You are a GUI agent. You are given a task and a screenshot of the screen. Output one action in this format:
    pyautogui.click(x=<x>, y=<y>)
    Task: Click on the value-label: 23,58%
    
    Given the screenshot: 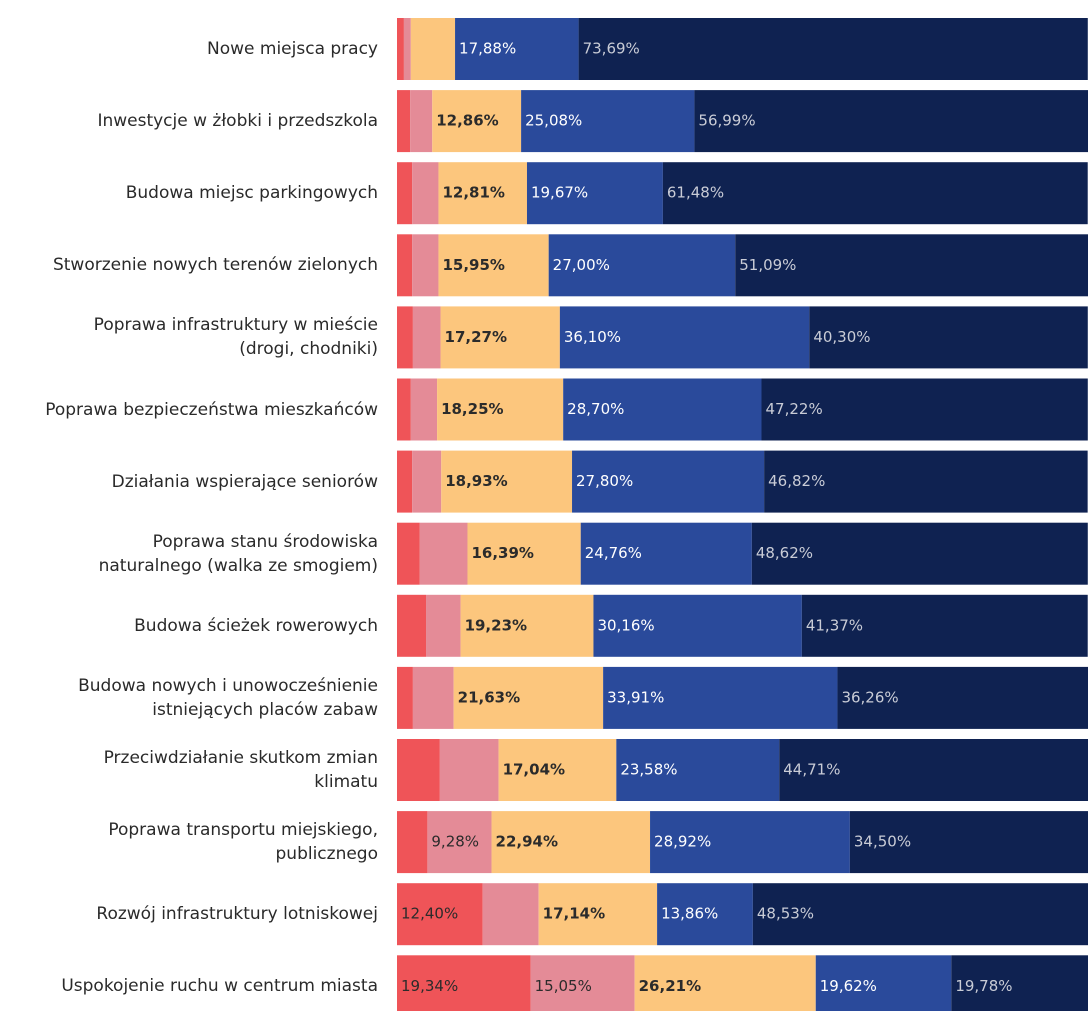 What is the action you would take?
    pyautogui.click(x=648, y=770)
    